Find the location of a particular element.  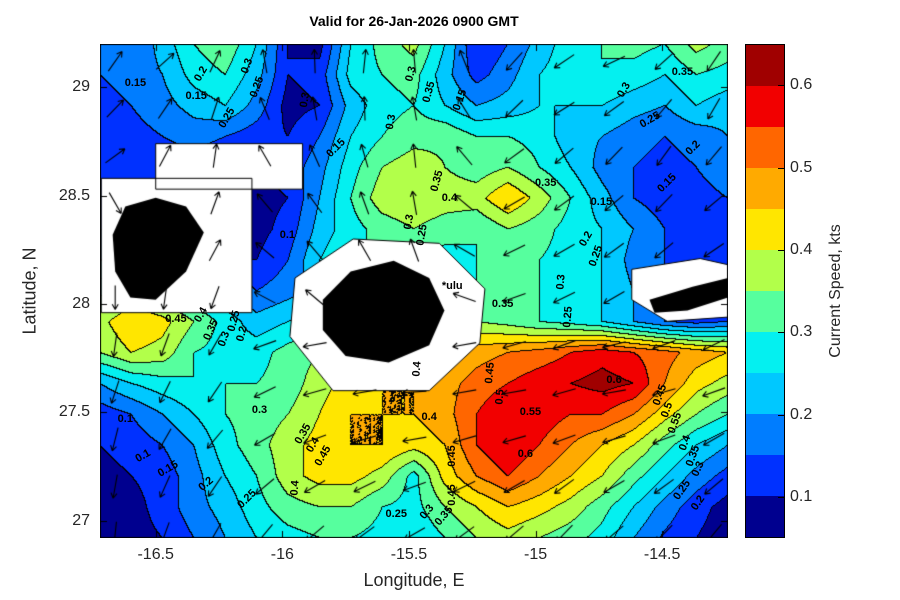

colorbar-tick-label: 0.5 is located at coordinates (801, 167).